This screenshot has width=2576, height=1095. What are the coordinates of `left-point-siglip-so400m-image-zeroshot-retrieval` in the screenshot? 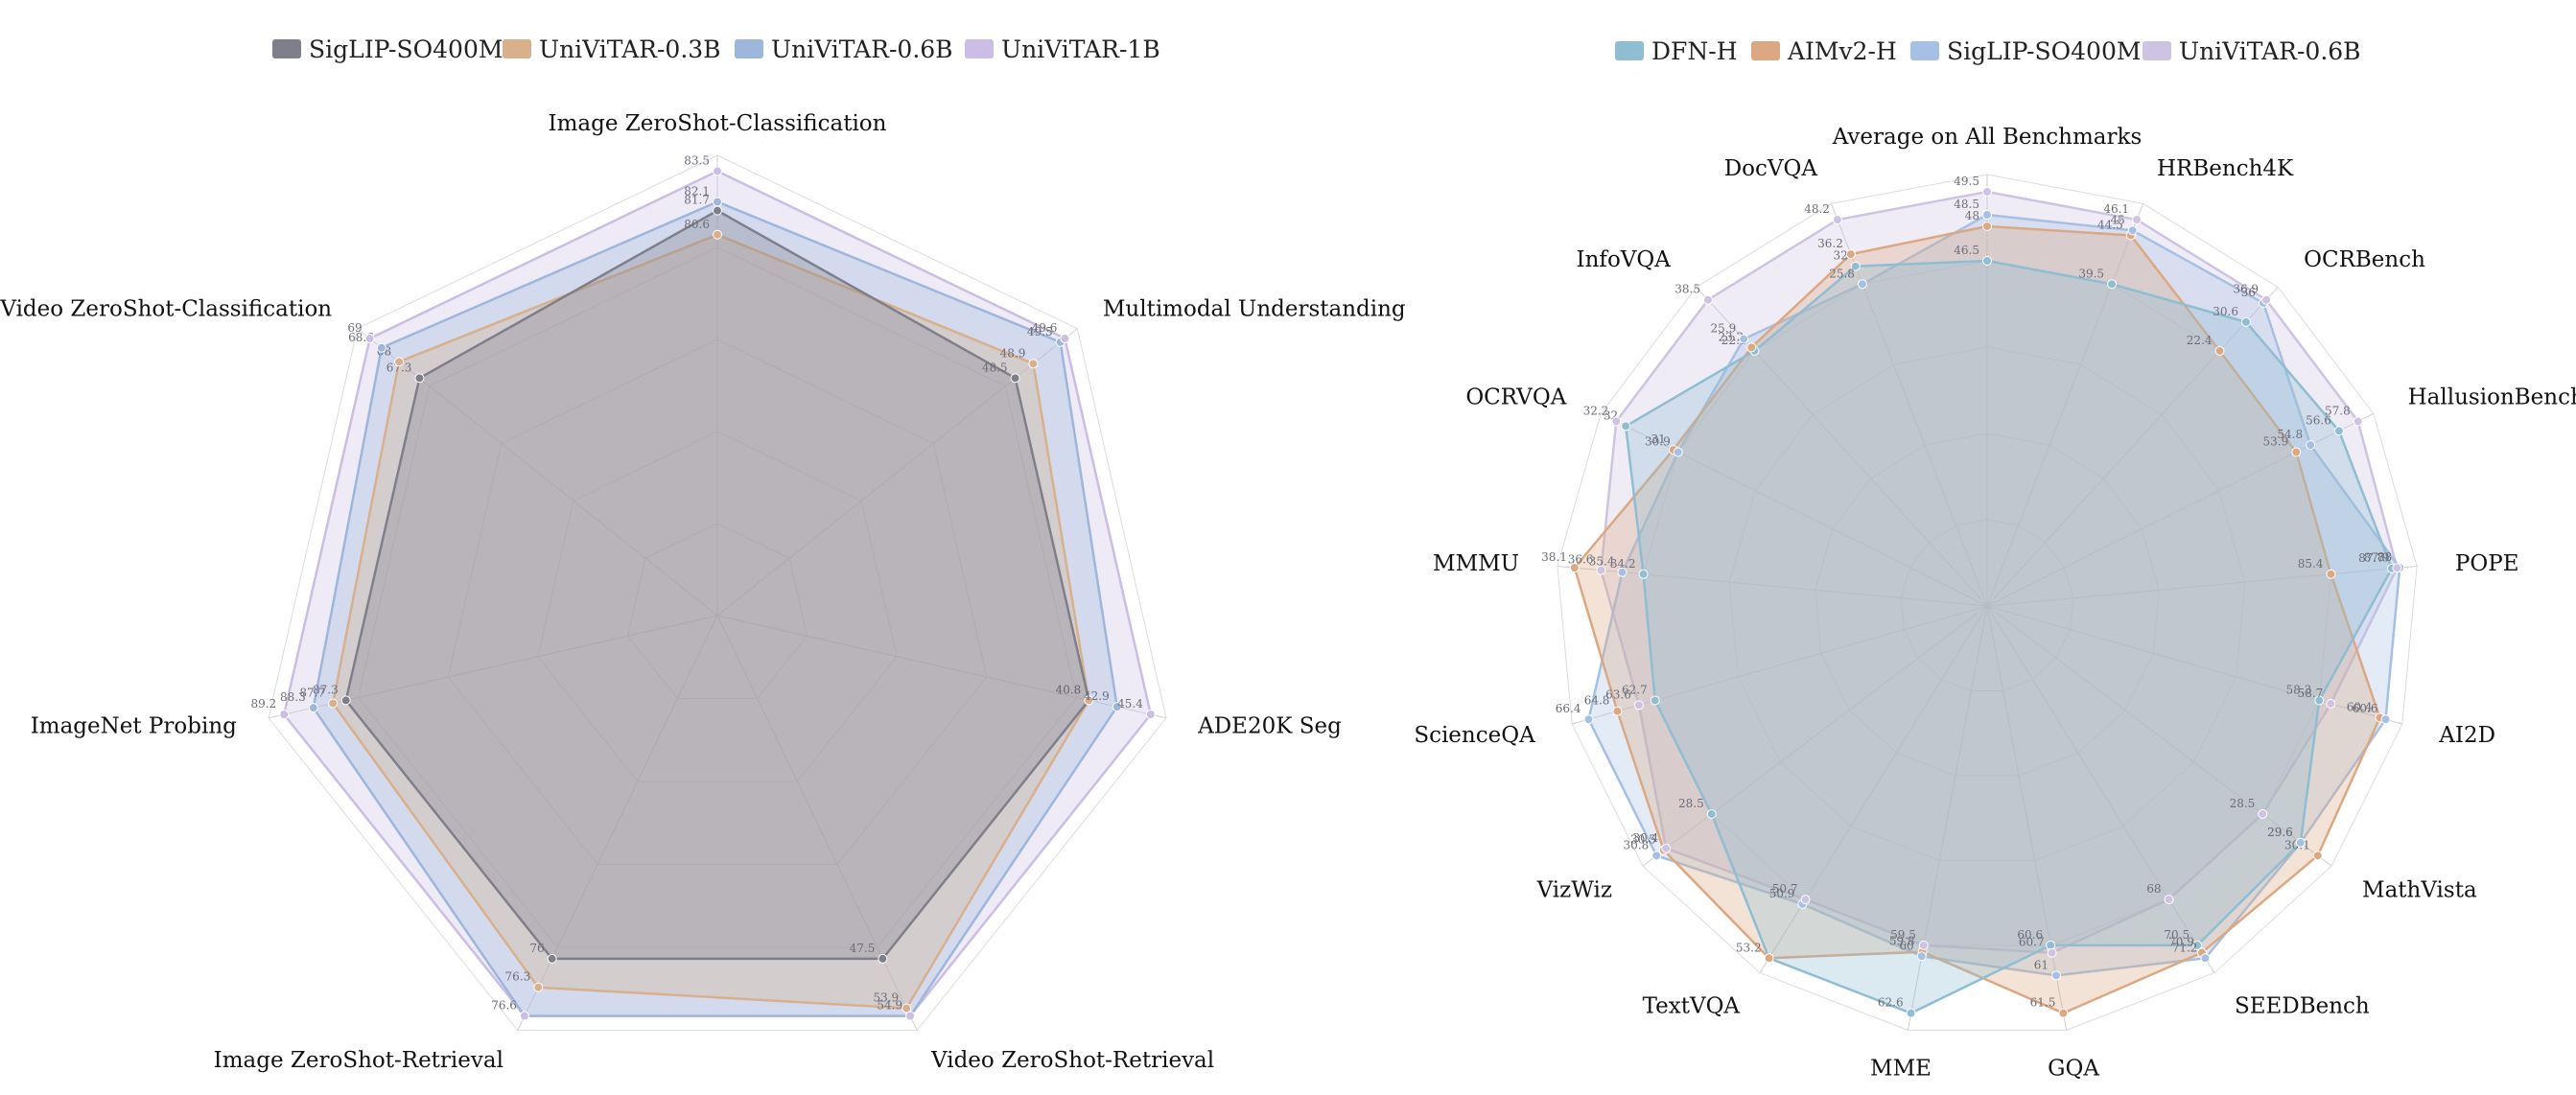 It's located at (552, 958).